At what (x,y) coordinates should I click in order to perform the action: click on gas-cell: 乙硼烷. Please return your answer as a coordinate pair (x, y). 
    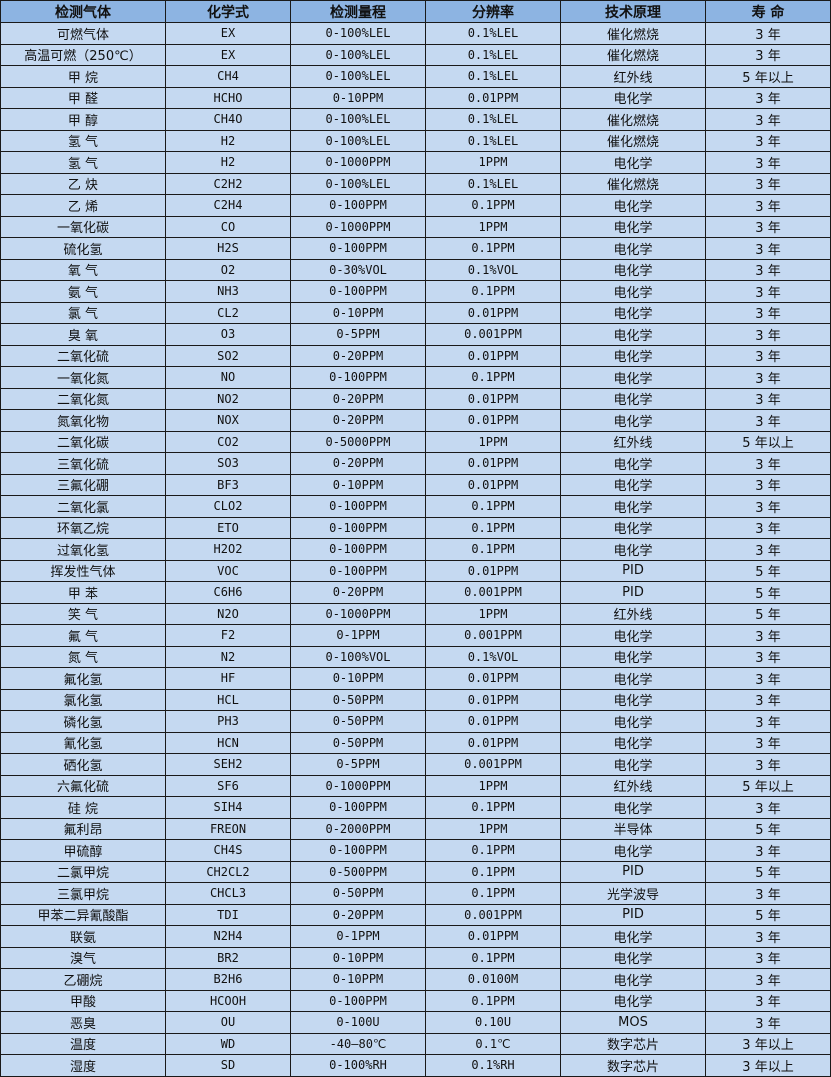
    Looking at the image, I should click on (83, 979).